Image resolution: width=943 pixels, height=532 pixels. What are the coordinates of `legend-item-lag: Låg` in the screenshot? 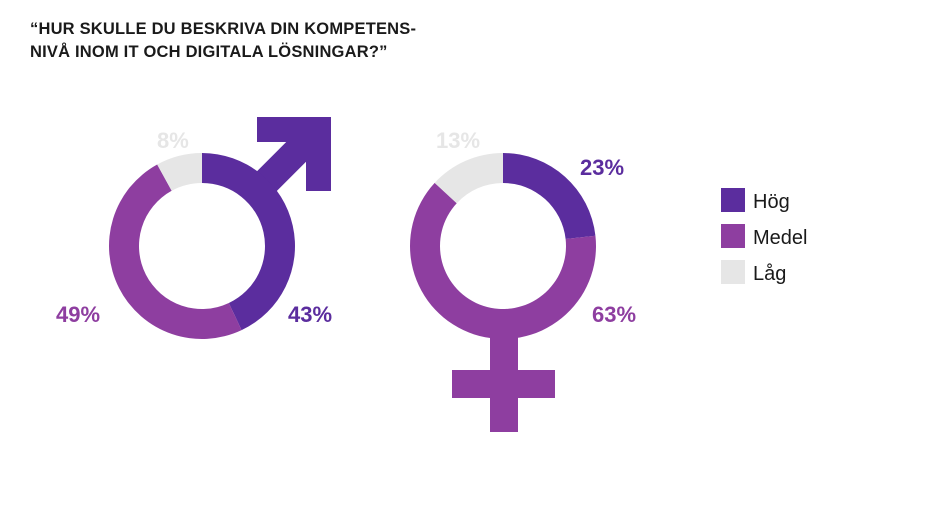 It's located at (753, 272).